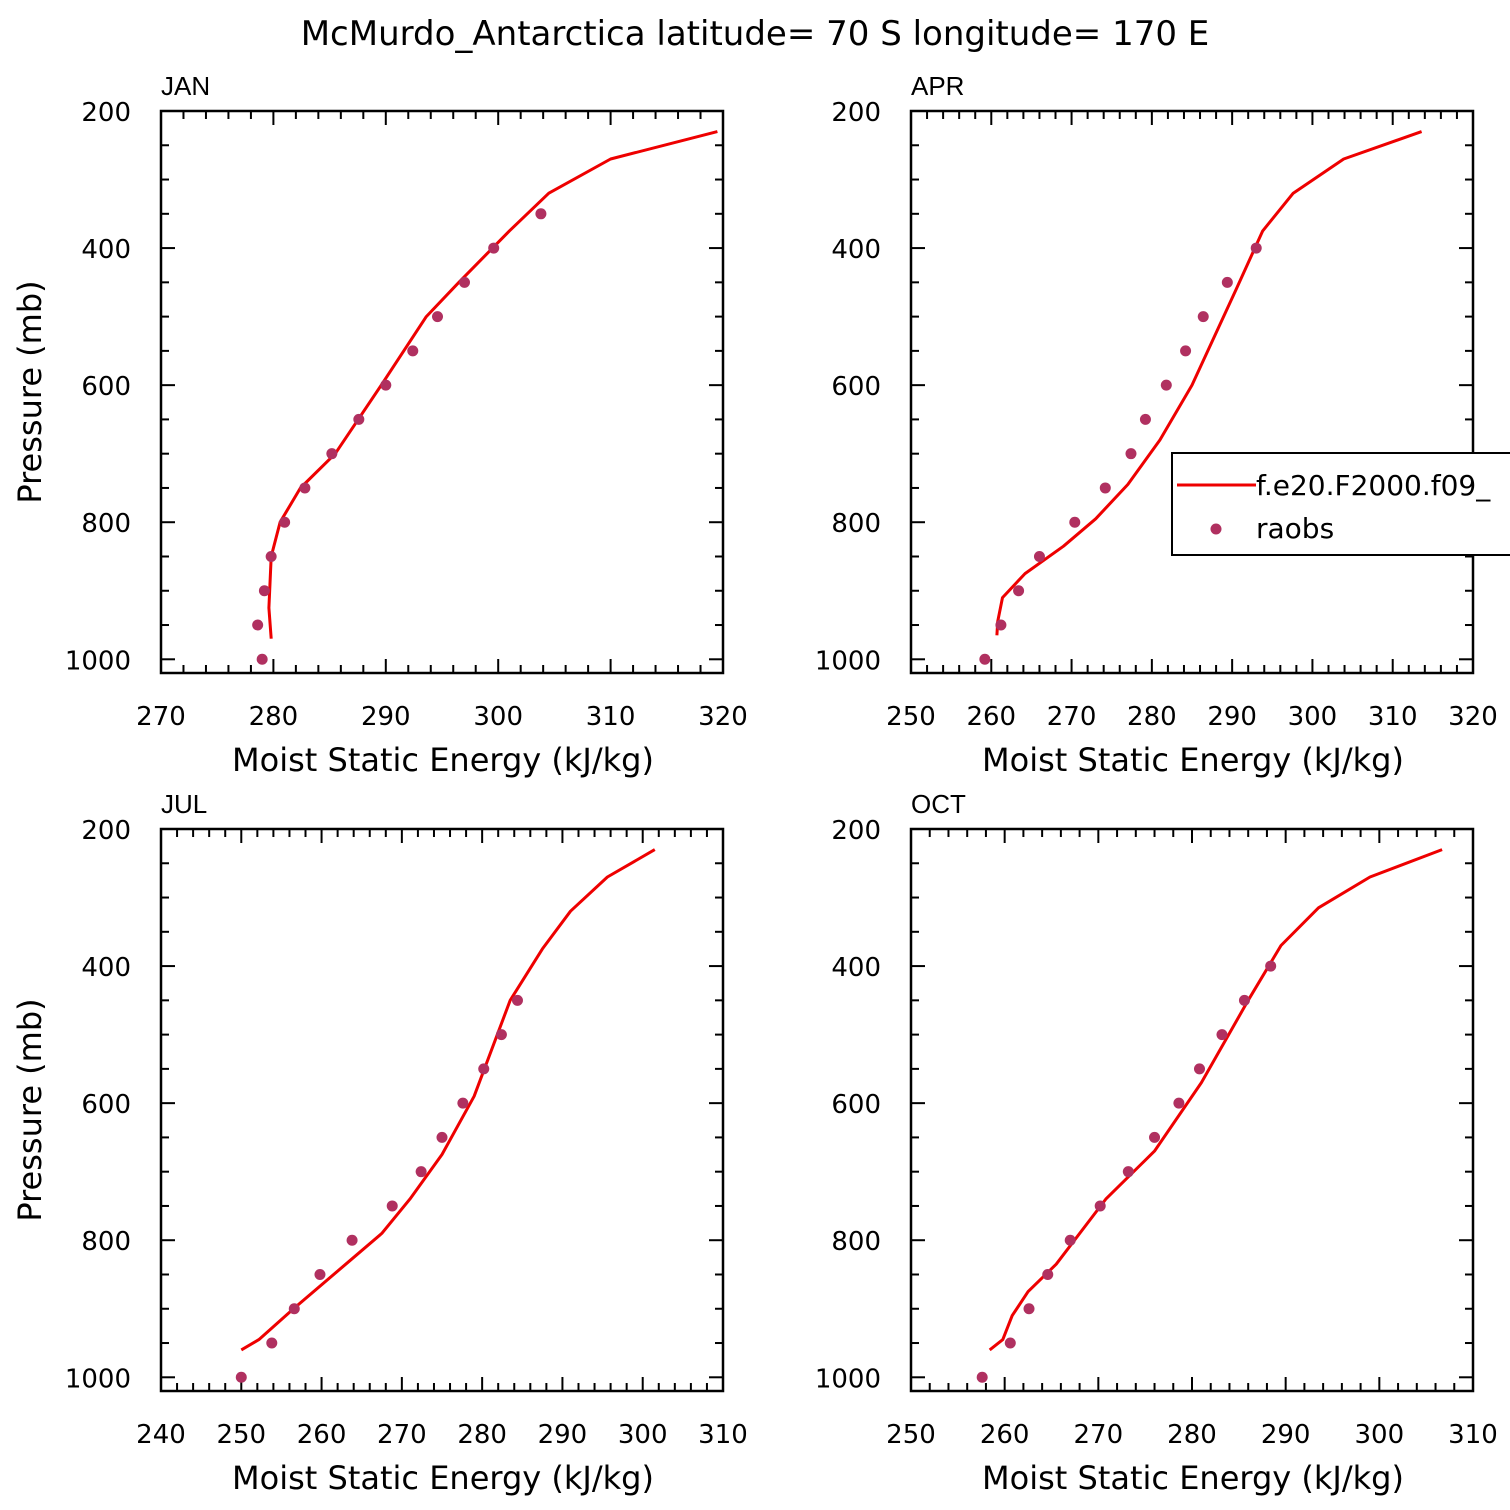 Image resolution: width=1510 pixels, height=1510 pixels. Describe the element at coordinates (184, 804) in the screenshot. I see `panel-label: JUL` at that location.